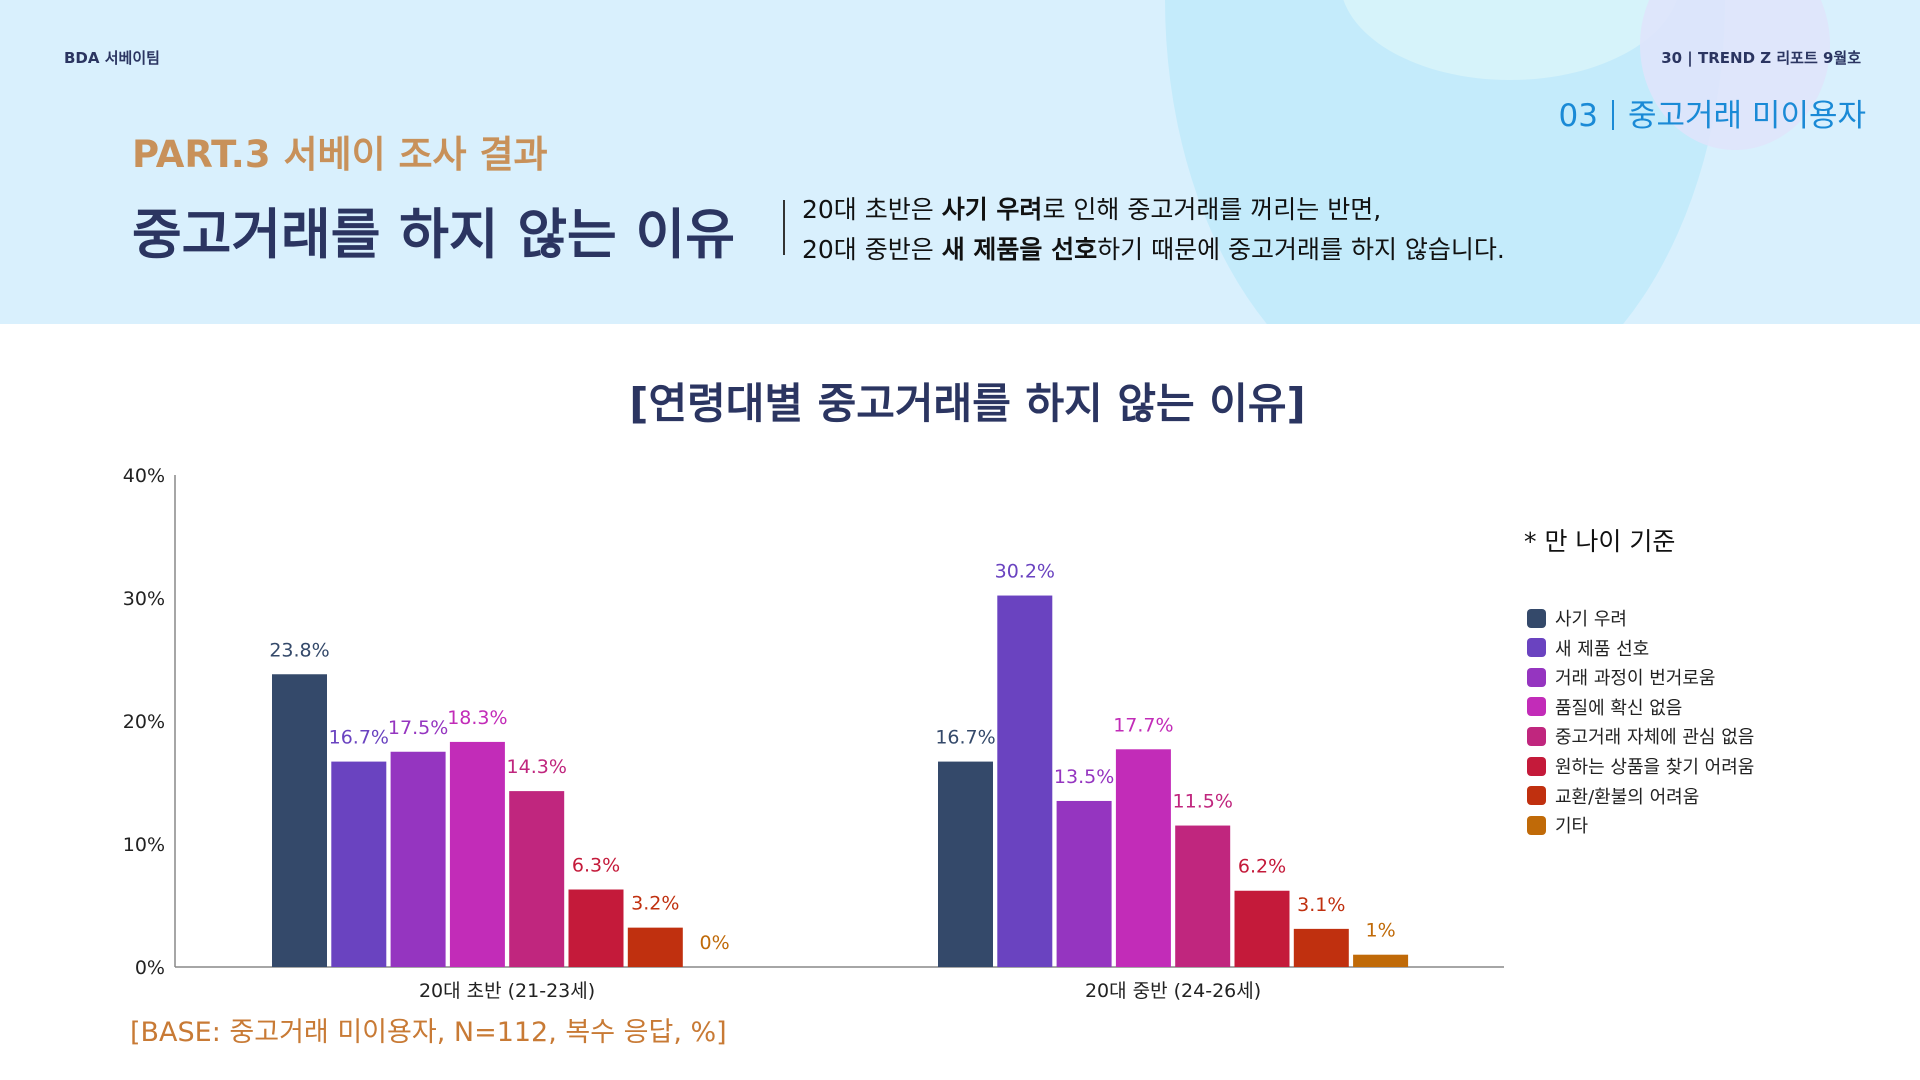 This screenshot has height=1080, width=1920. What do you see at coordinates (1212, 209) in the screenshot?
I see `text: 로 인해 중고거래를 꺼리는 반면,` at bounding box center [1212, 209].